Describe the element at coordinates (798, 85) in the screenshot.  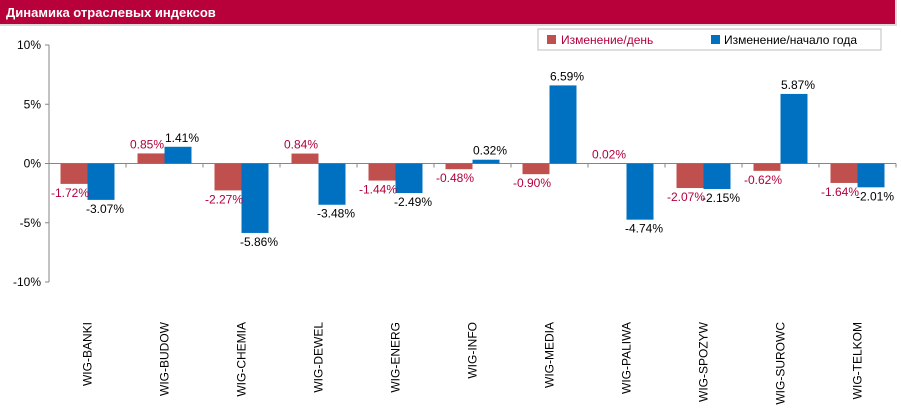
I see `data-label: 5.87%` at that location.